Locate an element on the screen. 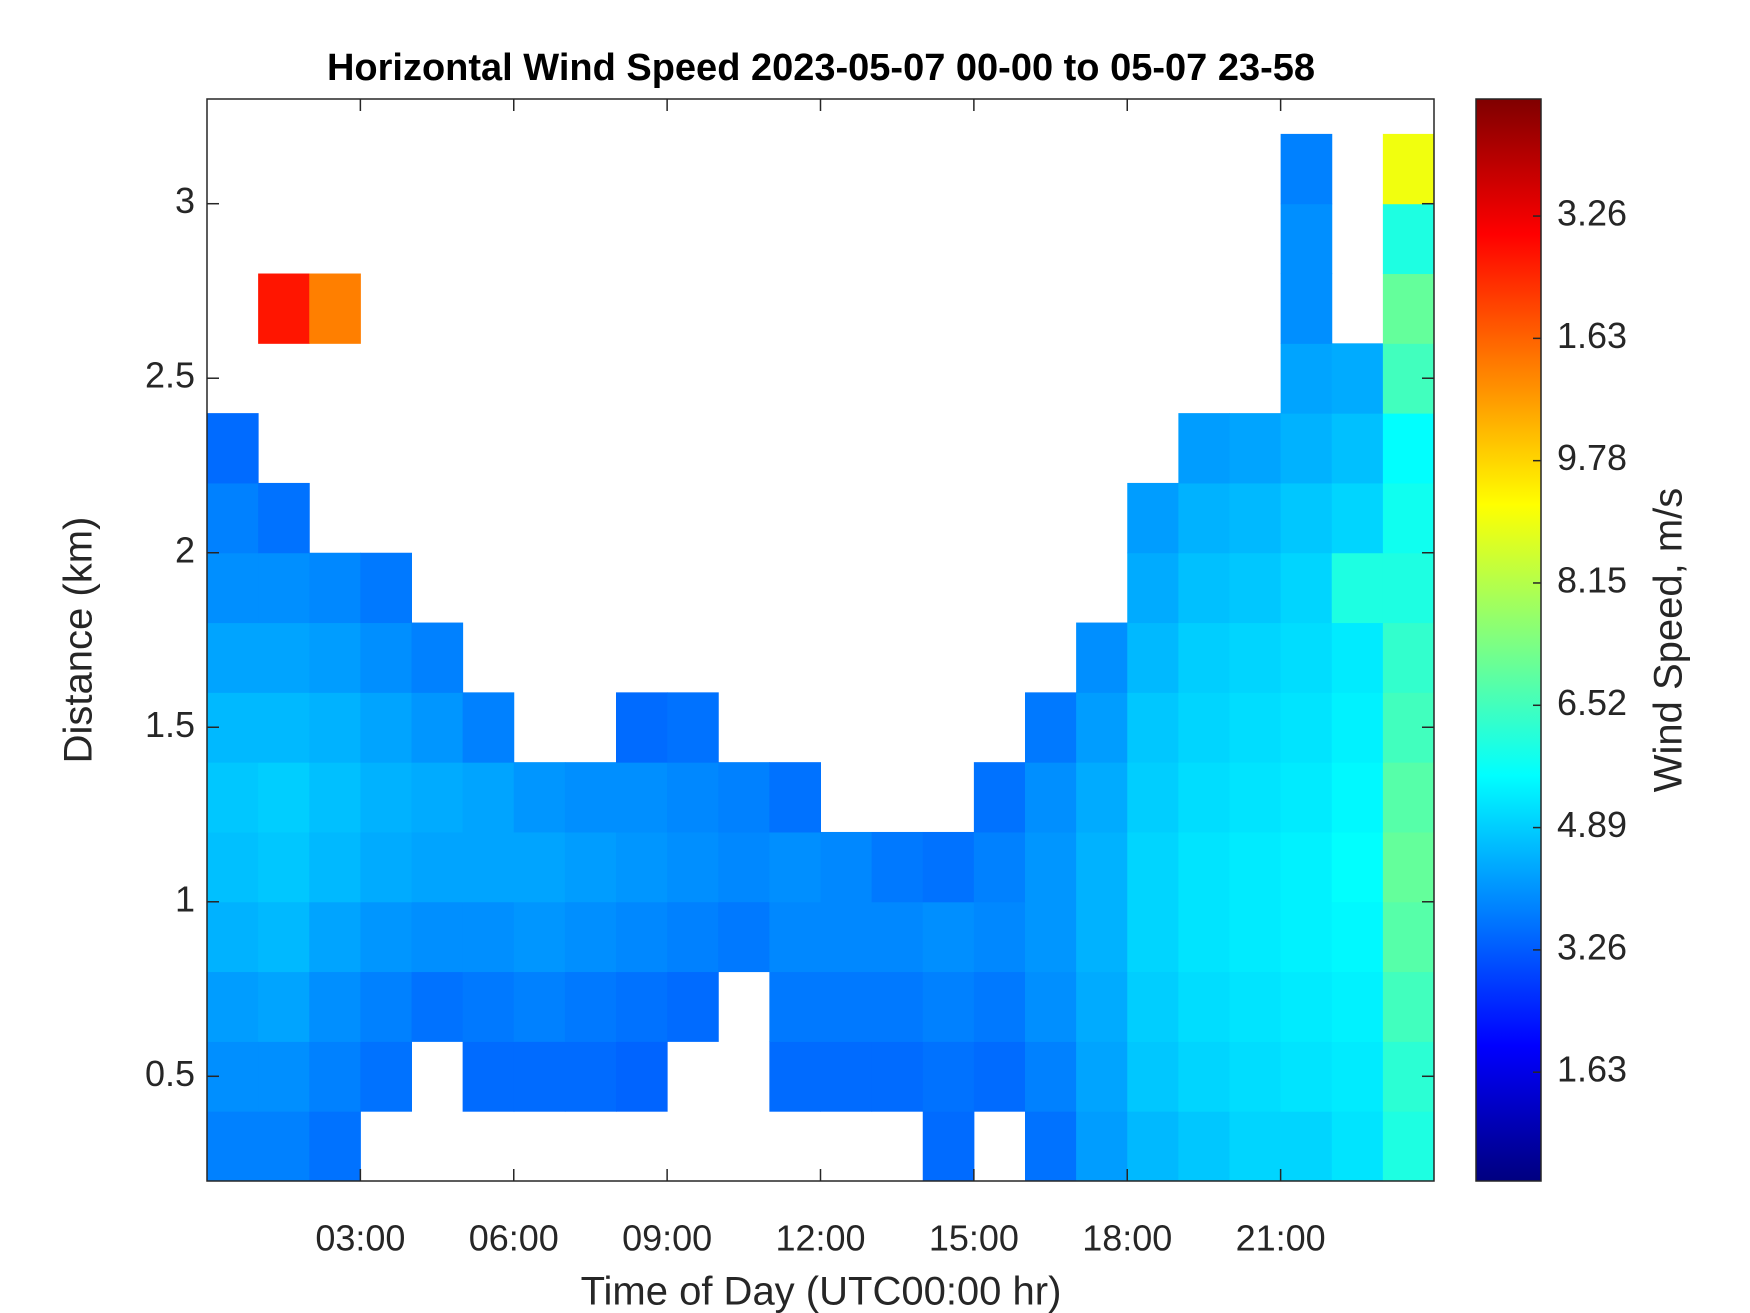  x-tick-label: 12:00 is located at coordinates (820, 1238).